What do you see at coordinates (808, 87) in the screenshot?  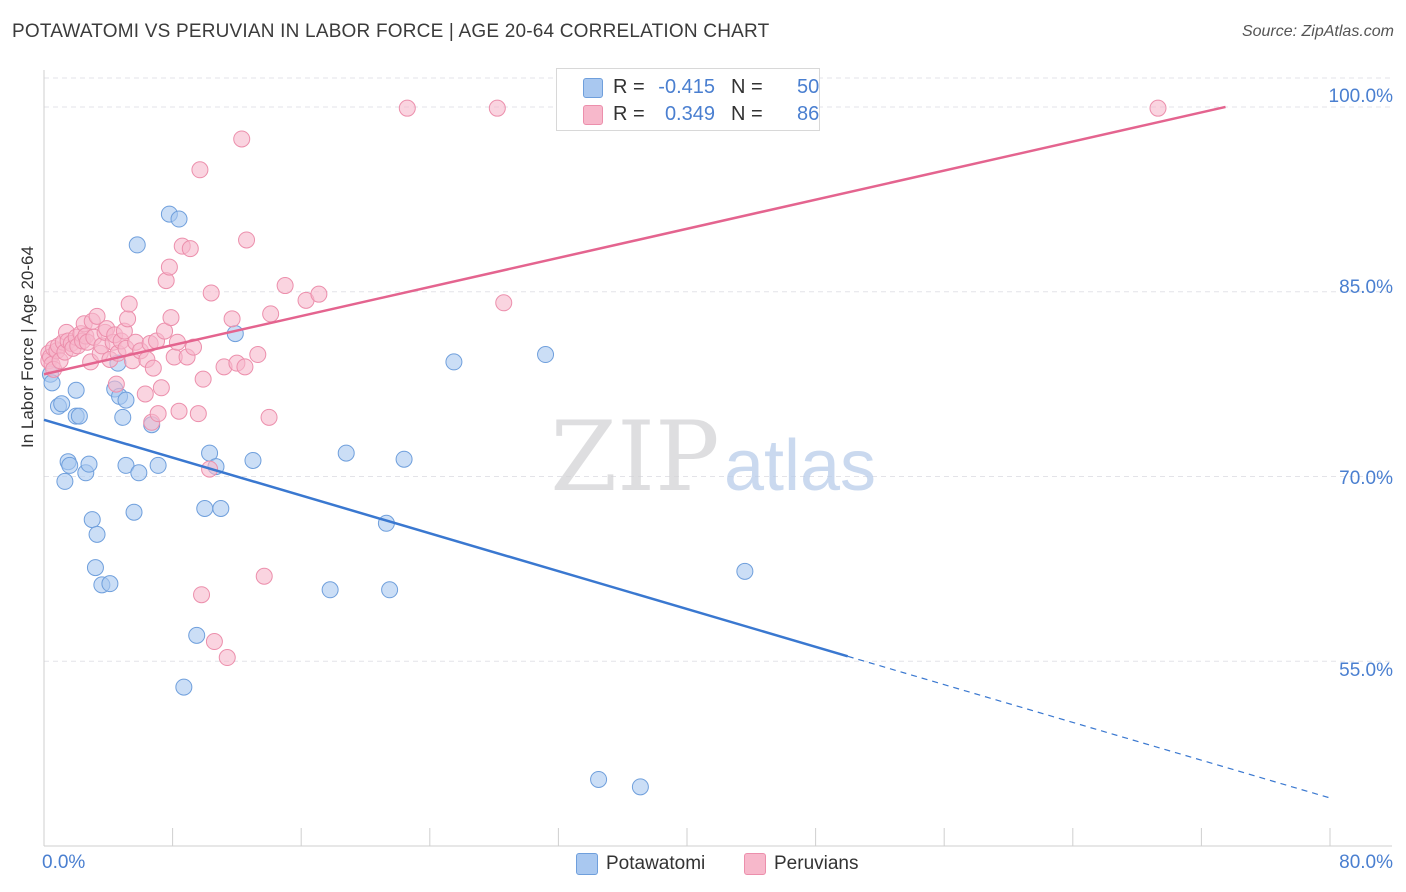 I see `legend-n-value: 50` at bounding box center [808, 87].